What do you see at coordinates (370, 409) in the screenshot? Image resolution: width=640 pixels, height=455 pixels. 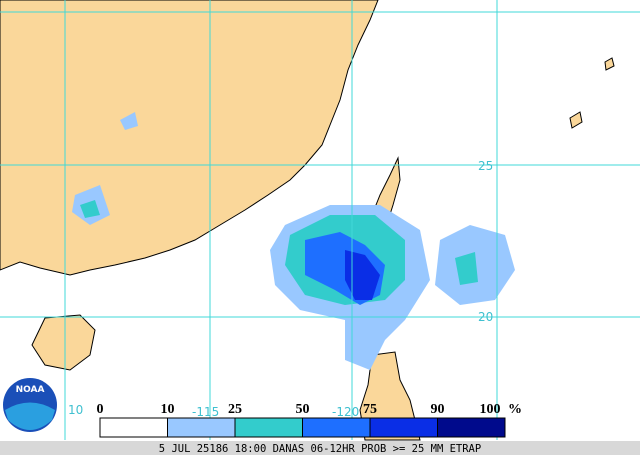 I see `legend-label: 75` at bounding box center [370, 409].